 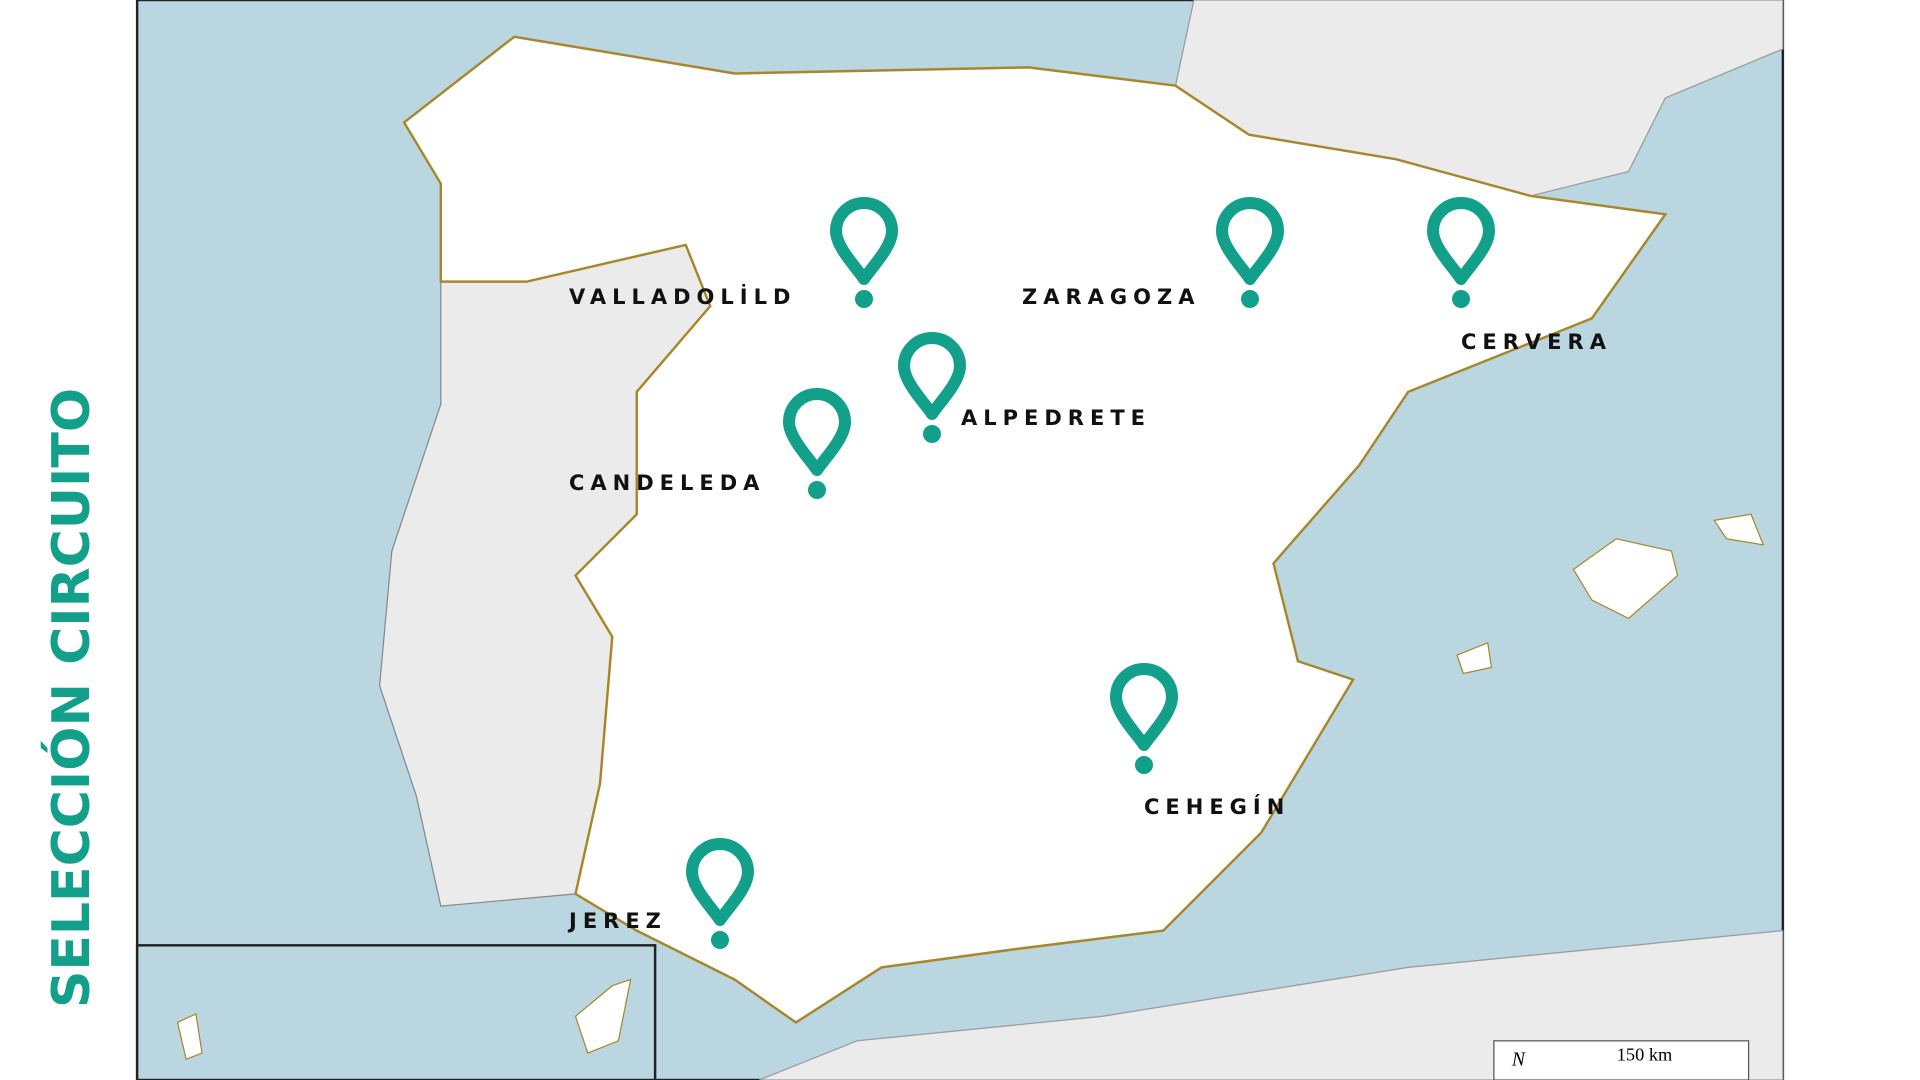 What do you see at coordinates (1645, 1054) in the screenshot?
I see `scale-label: 150 km` at bounding box center [1645, 1054].